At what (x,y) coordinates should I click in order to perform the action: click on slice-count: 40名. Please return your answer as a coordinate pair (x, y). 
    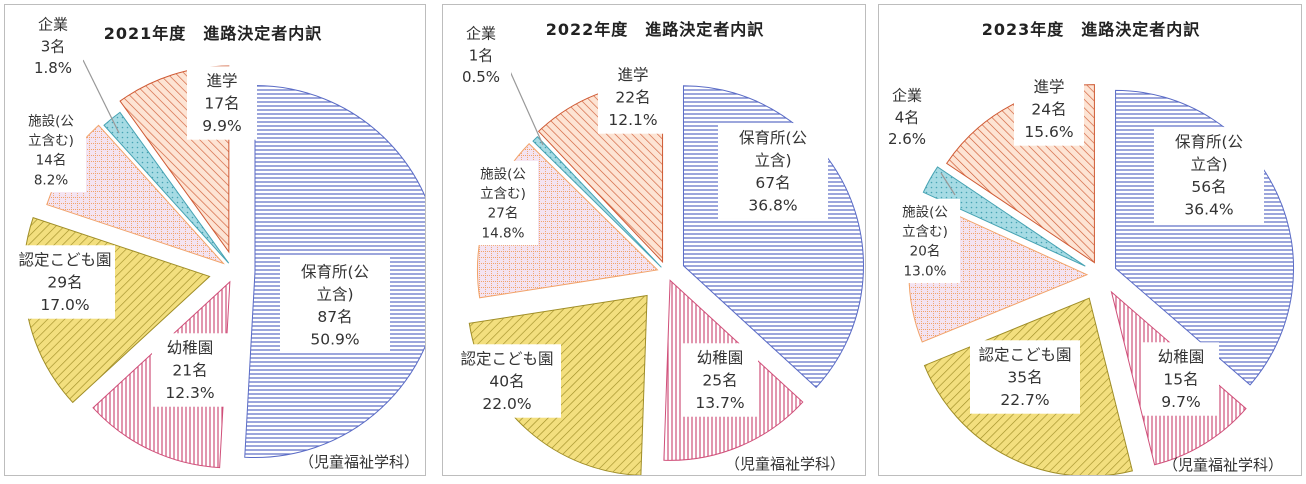
    Looking at the image, I should click on (506, 382).